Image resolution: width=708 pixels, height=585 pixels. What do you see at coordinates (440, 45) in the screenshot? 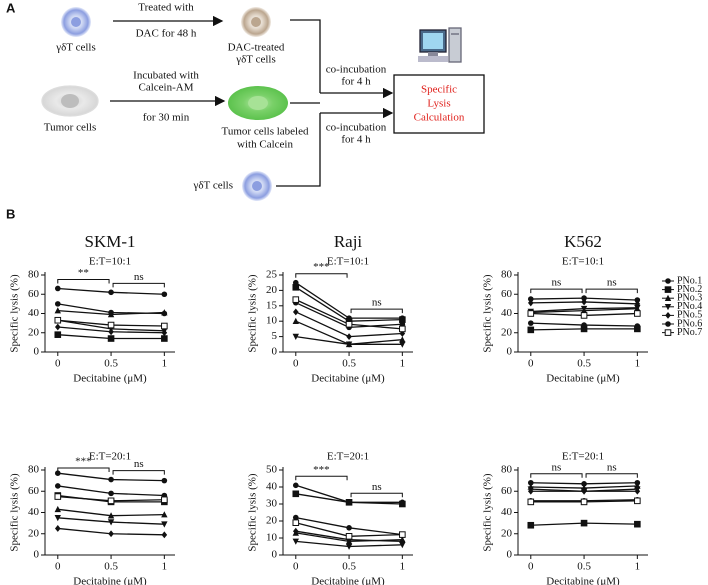
I see `computer-icon` at bounding box center [440, 45].